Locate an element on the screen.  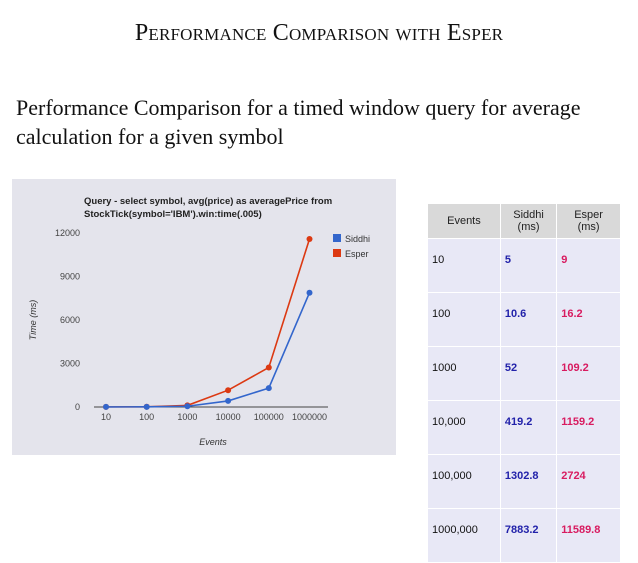
legend-swatch-esper is located at coordinates (337, 253).